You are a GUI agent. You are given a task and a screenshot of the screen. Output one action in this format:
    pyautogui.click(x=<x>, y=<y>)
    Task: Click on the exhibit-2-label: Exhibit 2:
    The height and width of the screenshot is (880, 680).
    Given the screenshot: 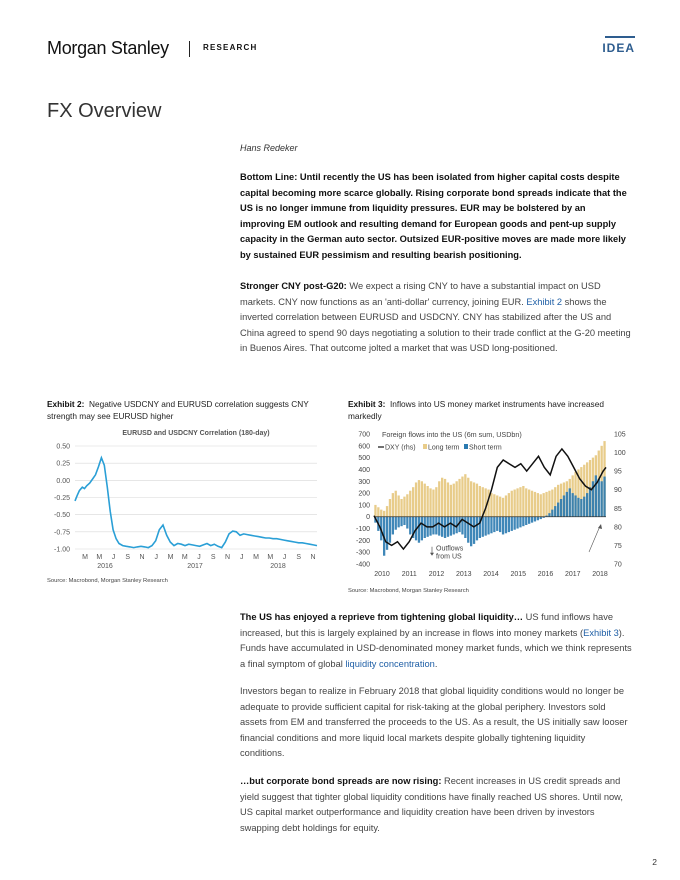 What is the action you would take?
    pyautogui.click(x=66, y=404)
    